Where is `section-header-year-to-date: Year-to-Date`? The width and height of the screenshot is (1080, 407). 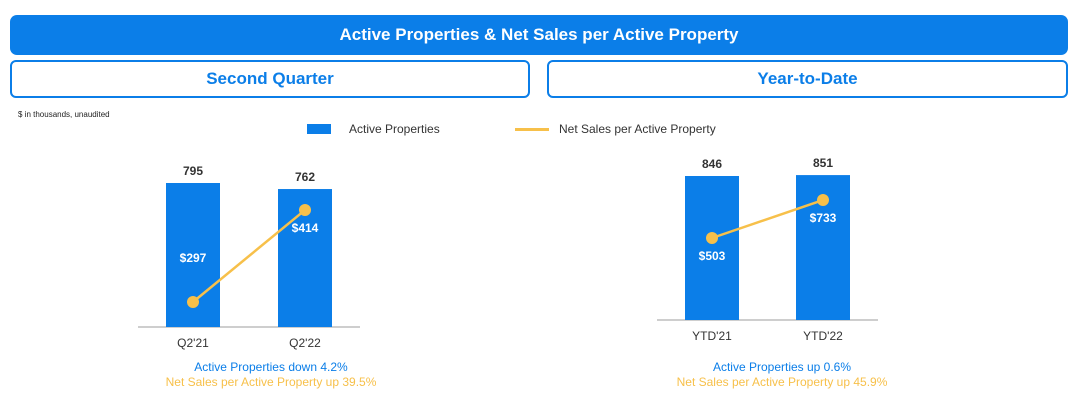 section-header-year-to-date: Year-to-Date is located at coordinates (807, 79).